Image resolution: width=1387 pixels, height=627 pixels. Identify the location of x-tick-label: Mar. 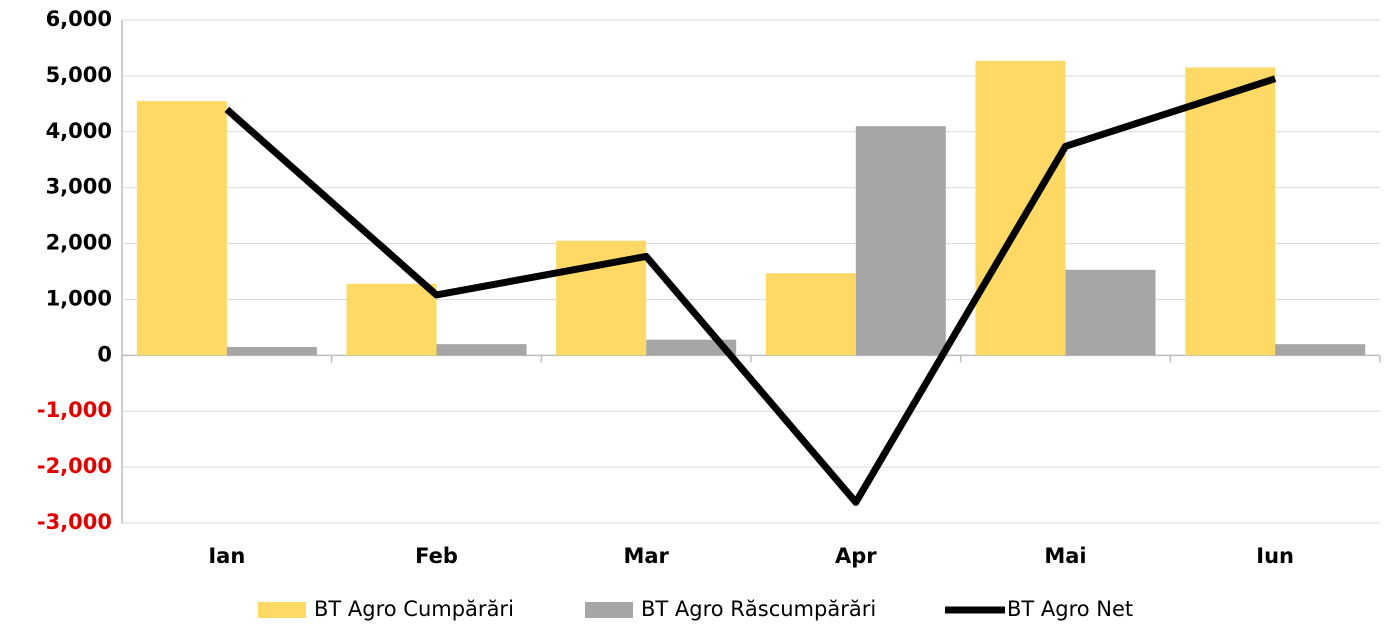
(646, 556).